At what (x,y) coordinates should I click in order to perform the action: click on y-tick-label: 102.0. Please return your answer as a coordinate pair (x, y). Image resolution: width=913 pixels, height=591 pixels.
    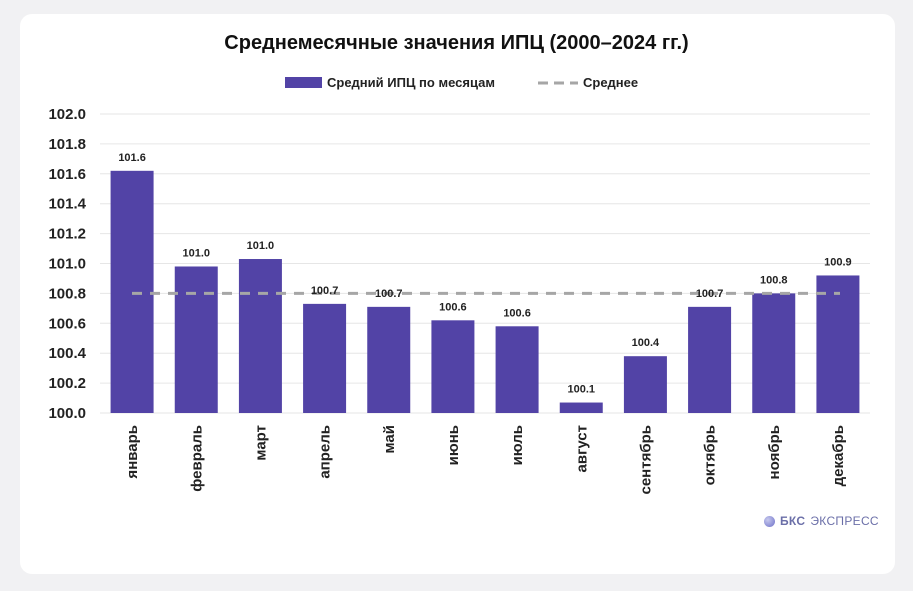
    Looking at the image, I should click on (67, 114).